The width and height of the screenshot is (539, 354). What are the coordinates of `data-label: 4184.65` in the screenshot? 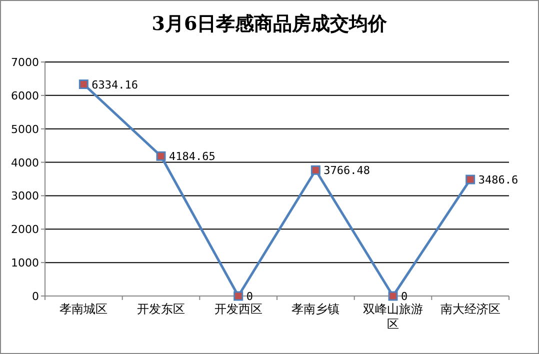 It's located at (192, 157).